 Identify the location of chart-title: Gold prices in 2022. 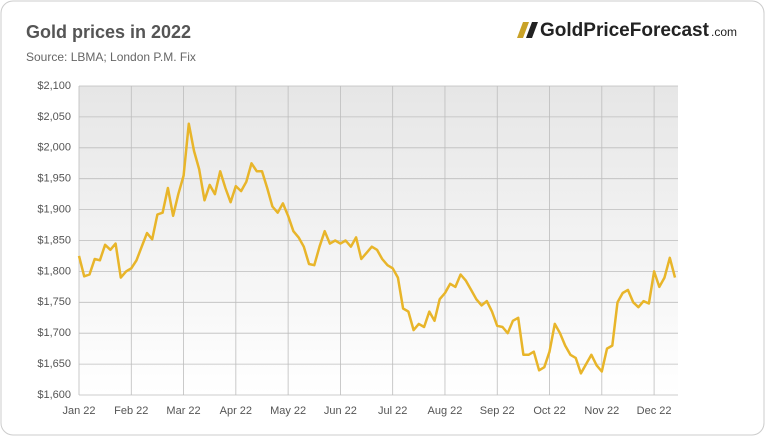
(108, 32).